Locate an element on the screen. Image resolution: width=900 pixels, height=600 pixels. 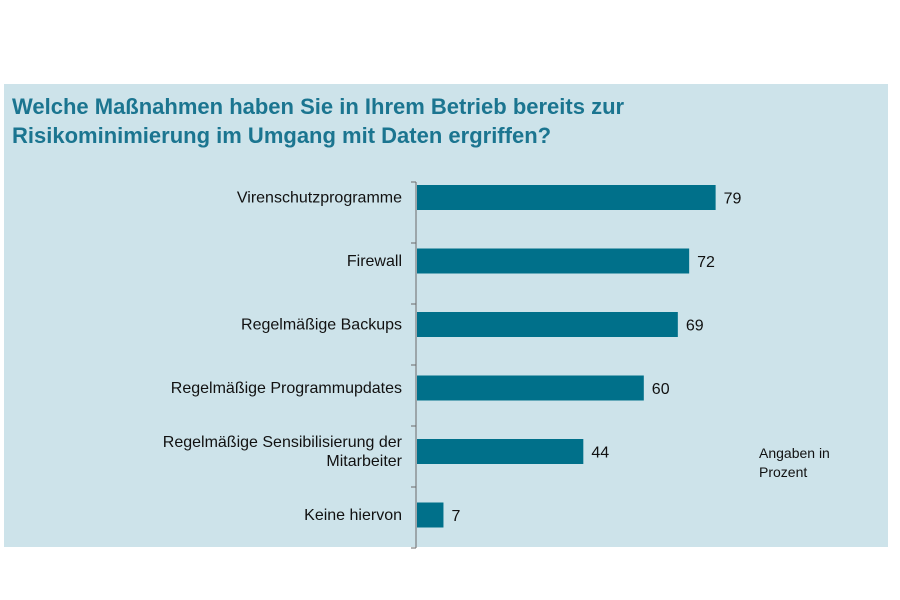
bar-value-label: 72 is located at coordinates (706, 262).